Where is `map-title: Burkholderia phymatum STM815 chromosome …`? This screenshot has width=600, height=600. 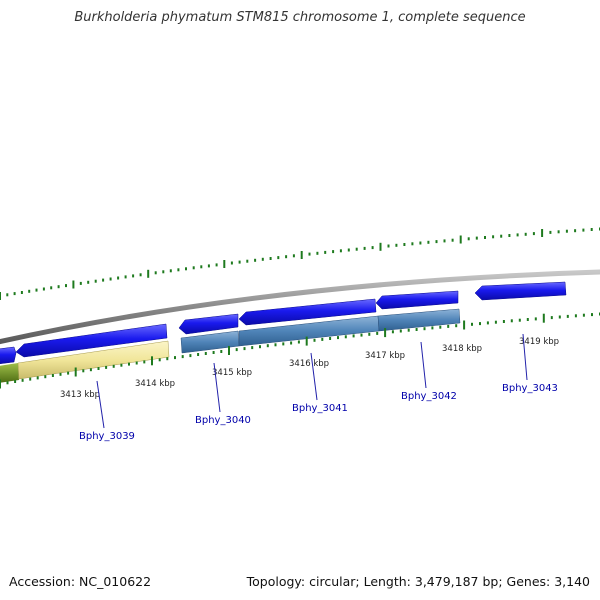 map-title: Burkholderia phymatum STM815 chromosome … is located at coordinates (300, 17).